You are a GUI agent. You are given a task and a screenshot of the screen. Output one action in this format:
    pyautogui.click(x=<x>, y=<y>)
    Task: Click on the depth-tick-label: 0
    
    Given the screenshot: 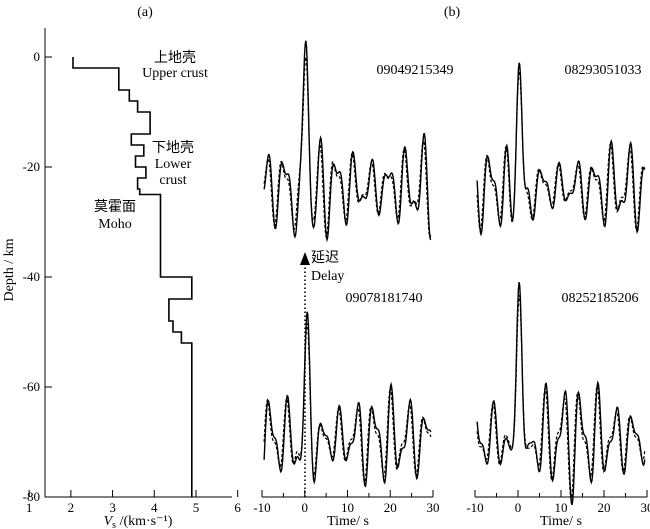 What is the action you would take?
    pyautogui.click(x=37, y=56)
    